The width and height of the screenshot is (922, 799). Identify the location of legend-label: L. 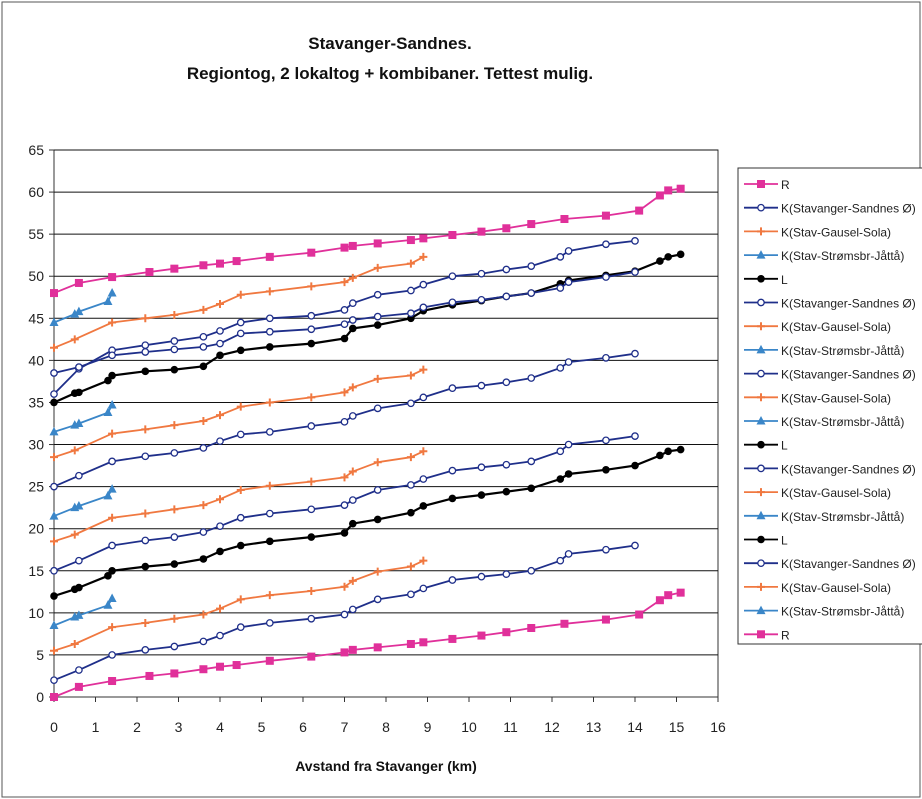
(784, 280).